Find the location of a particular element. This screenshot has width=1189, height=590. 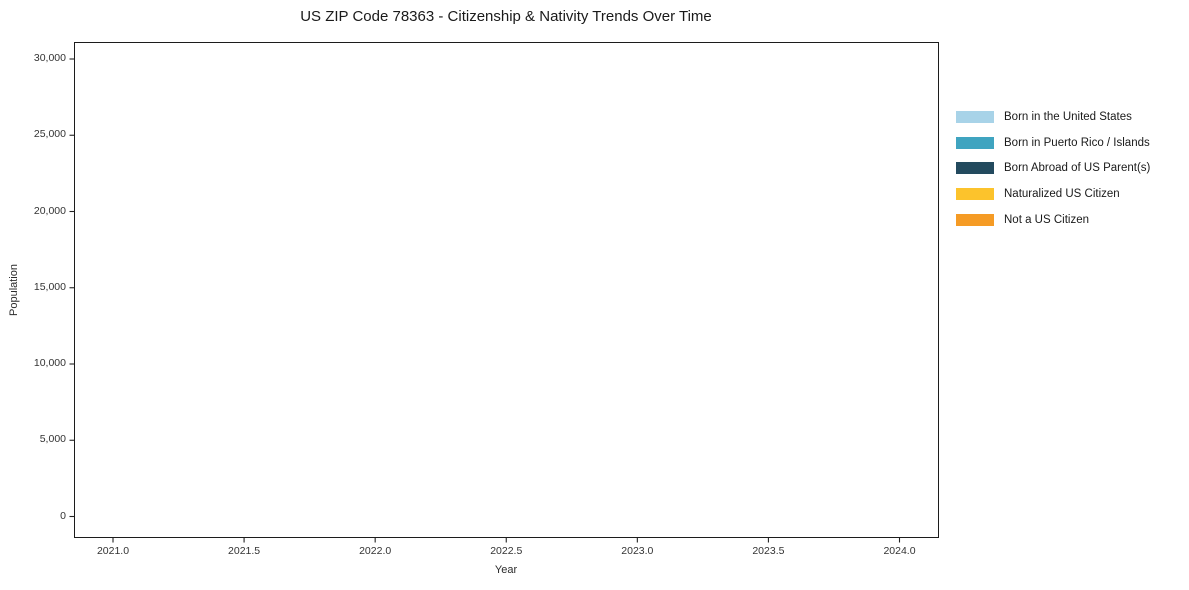

legend-item: Born Abroad of US Parent(s) is located at coordinates (1053, 168).